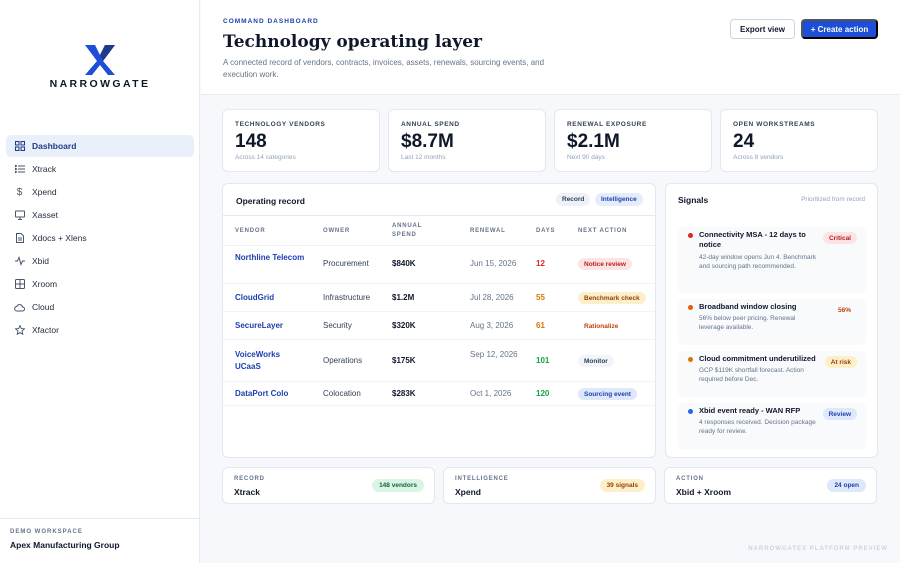  What do you see at coordinates (353, 42) in the screenshot?
I see `page-title: Technology operating layer` at bounding box center [353, 42].